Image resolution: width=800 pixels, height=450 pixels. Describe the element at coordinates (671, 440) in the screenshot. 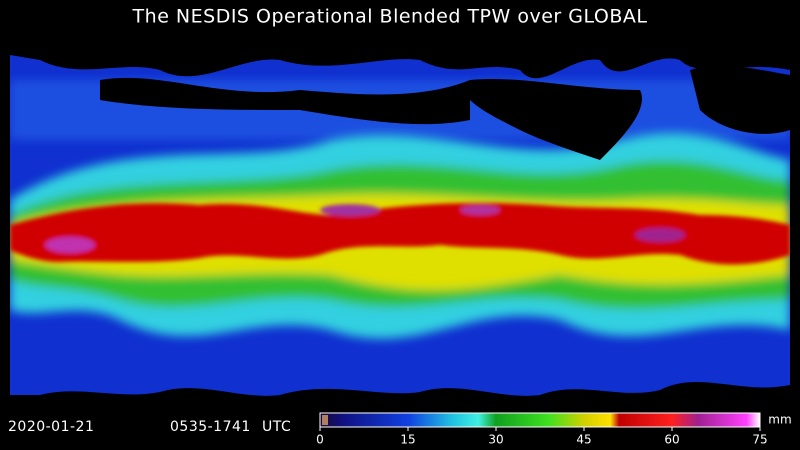

I see `colorbar-tick-label: 60` at that location.